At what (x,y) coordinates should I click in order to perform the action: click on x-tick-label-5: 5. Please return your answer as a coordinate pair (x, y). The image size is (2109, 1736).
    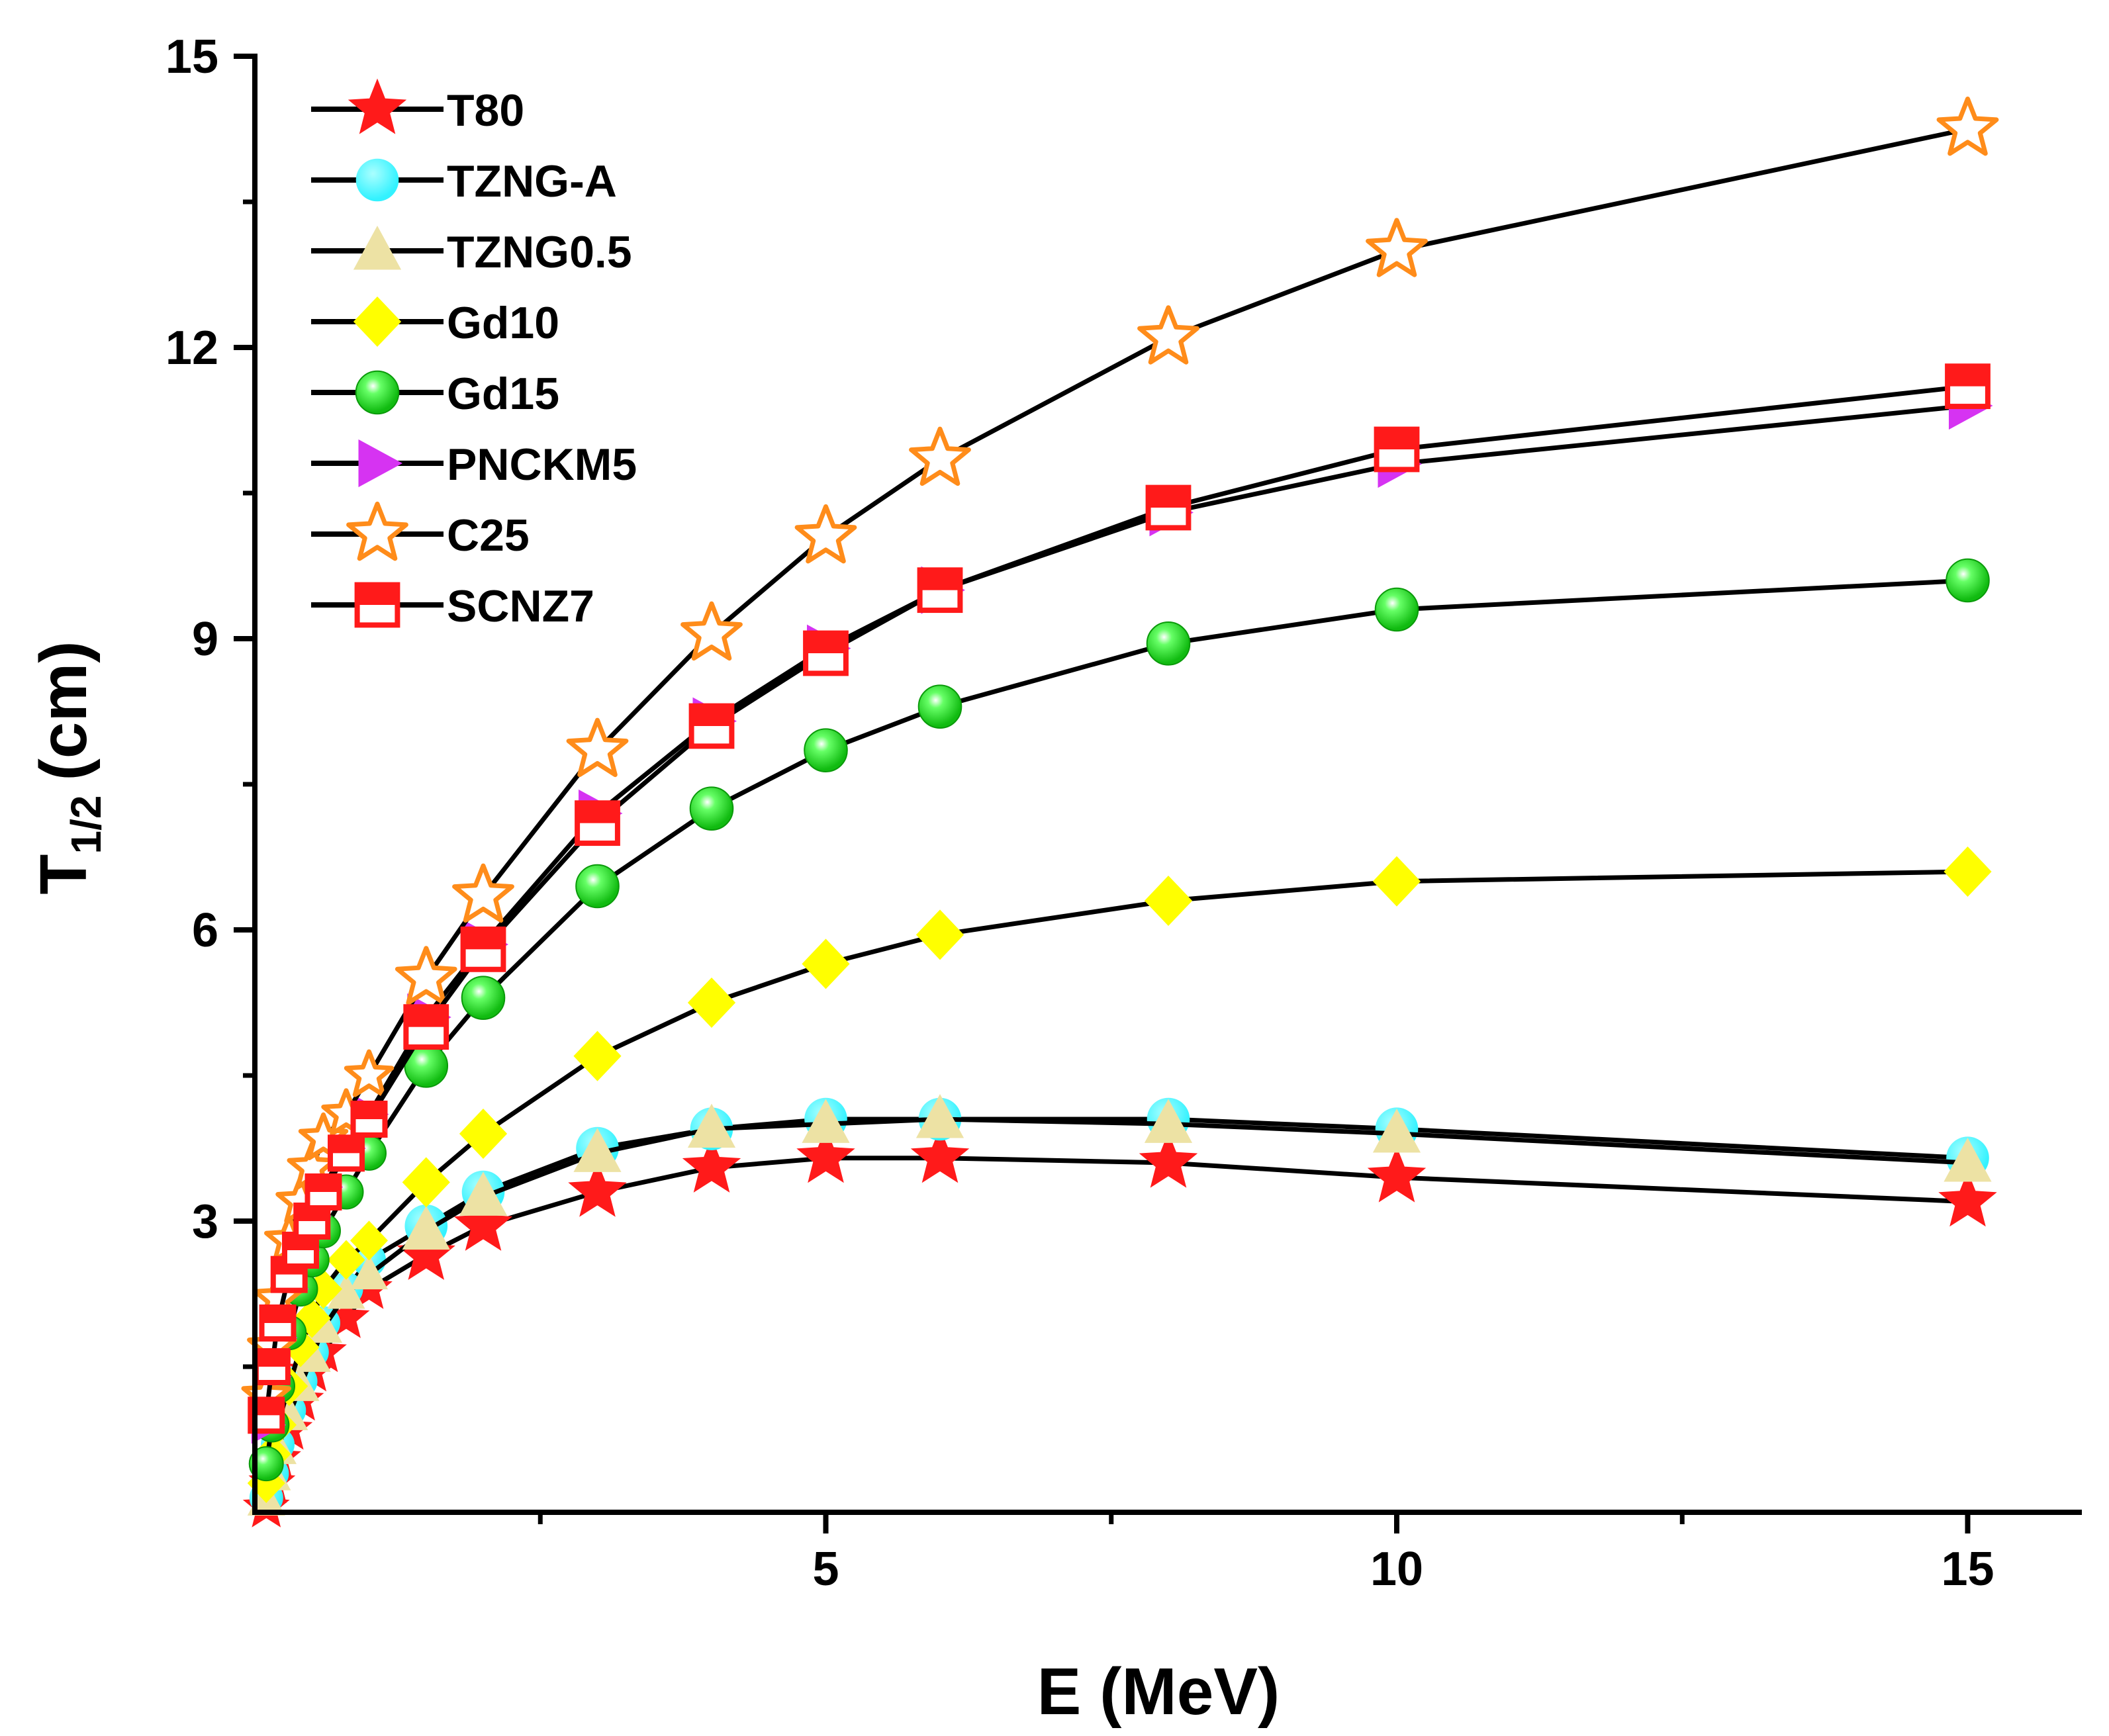
    Looking at the image, I should click on (826, 1570).